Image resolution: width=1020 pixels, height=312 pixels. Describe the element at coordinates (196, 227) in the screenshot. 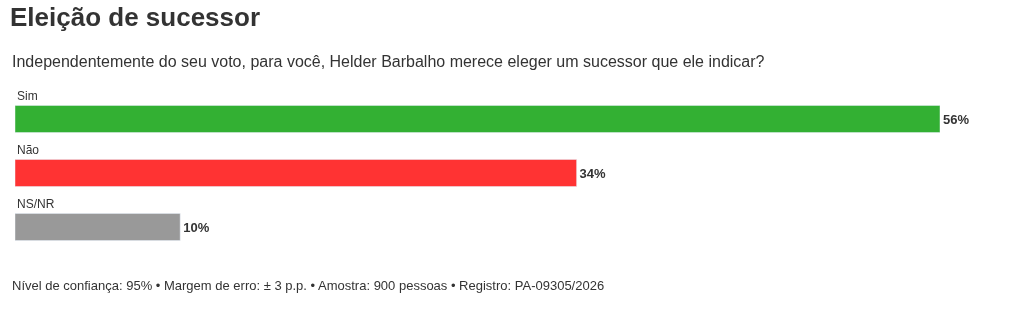

I see `data-label: 10%` at that location.